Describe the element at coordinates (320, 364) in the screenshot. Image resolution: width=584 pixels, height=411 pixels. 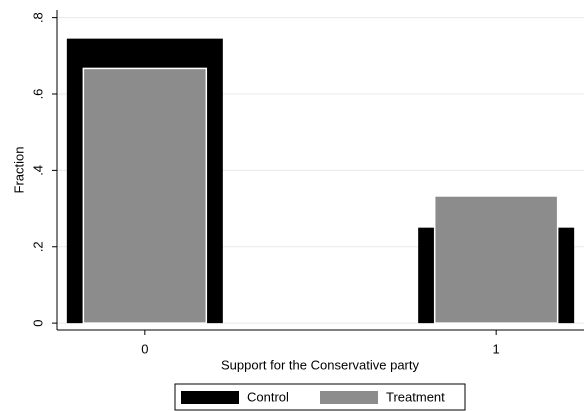
I see `x-axis-label: Support for the Conservative party` at that location.